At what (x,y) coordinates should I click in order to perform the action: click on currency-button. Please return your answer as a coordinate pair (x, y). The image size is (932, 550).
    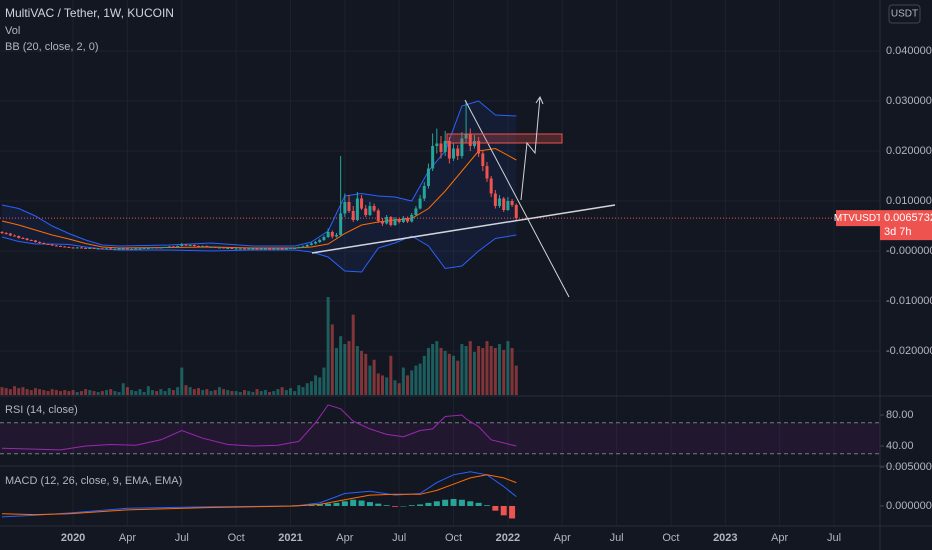
    Looking at the image, I should click on (904, 14).